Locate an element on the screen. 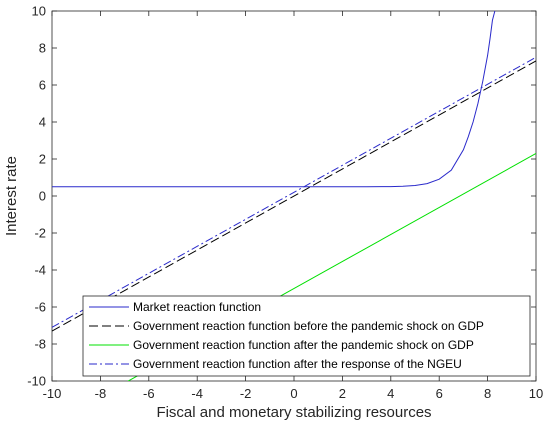 This screenshot has height=432, width=550. y-tick-label: 8 is located at coordinates (42, 48).